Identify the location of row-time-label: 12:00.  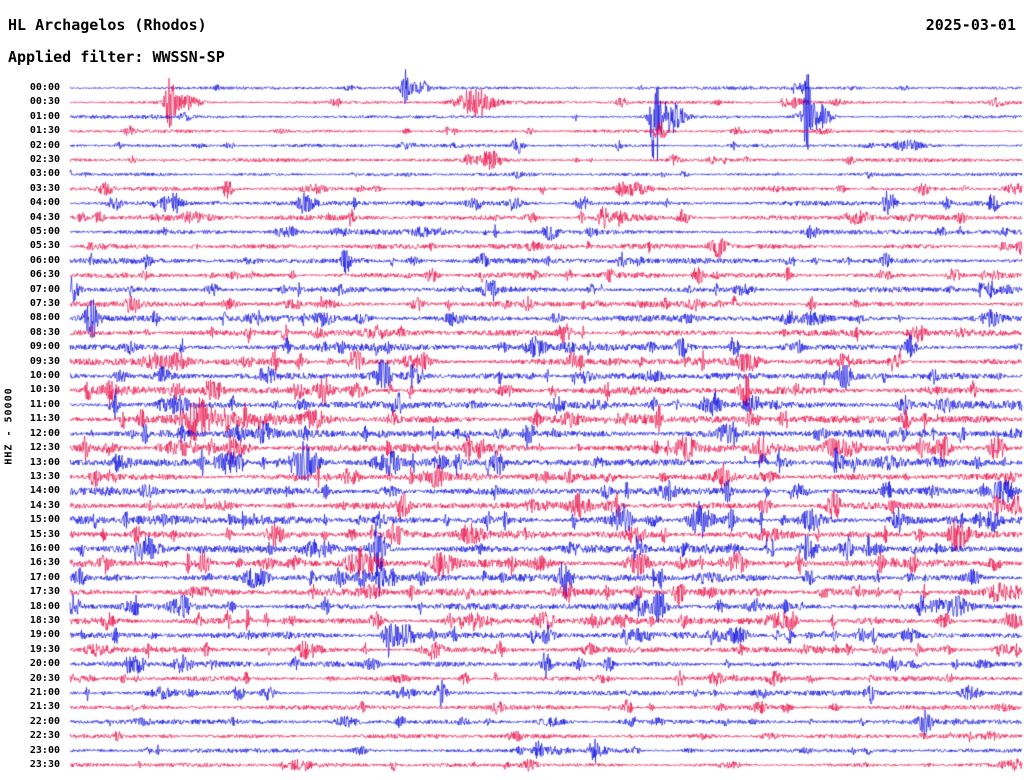
(44, 433).